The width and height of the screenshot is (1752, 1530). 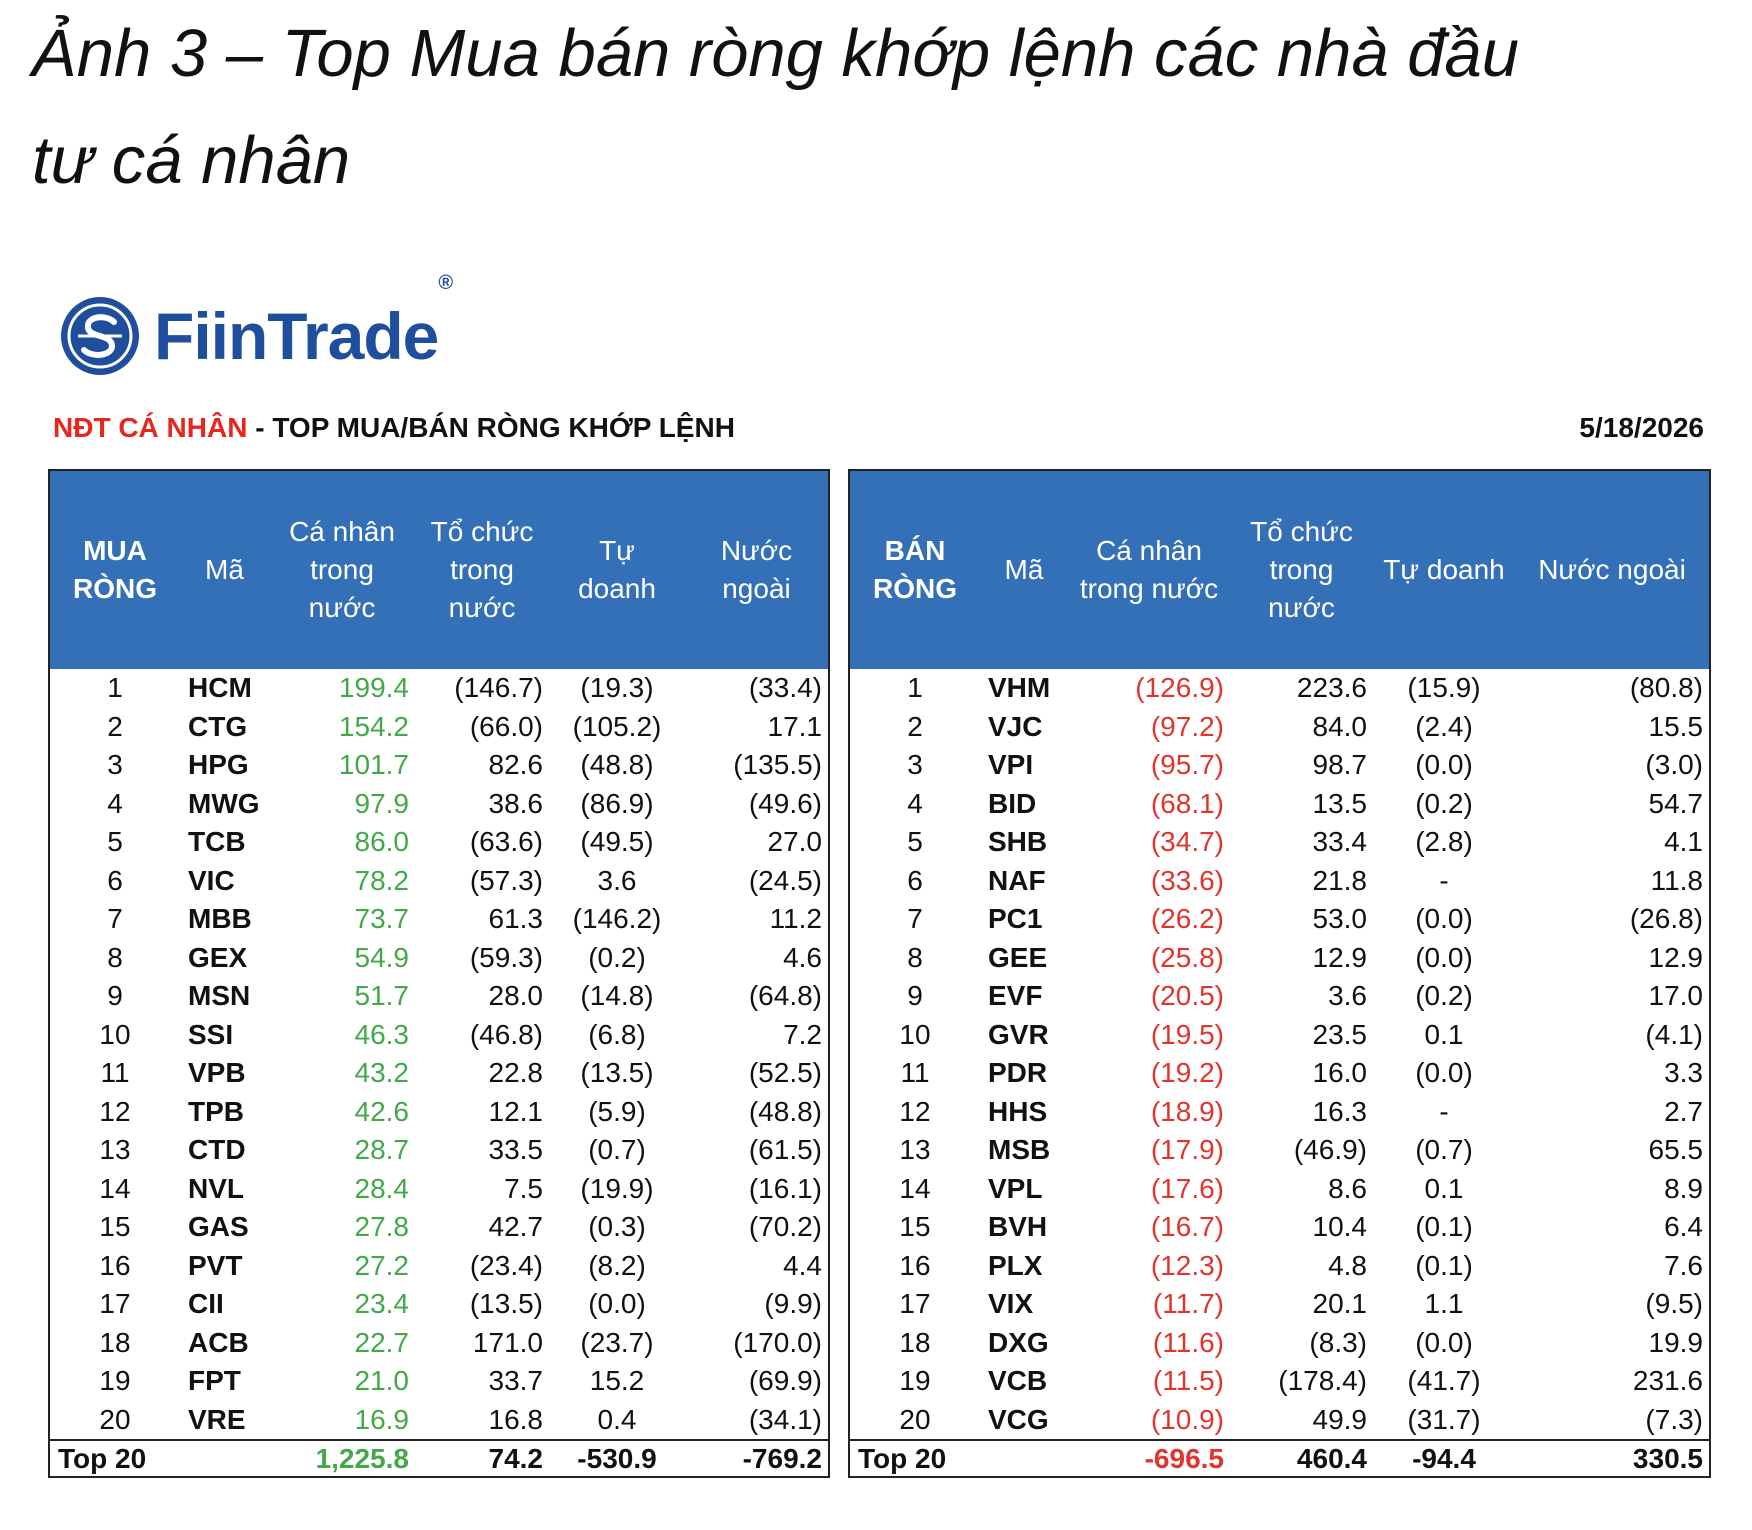 I want to click on value-cell: (11.6), so click(x=1188, y=1342).